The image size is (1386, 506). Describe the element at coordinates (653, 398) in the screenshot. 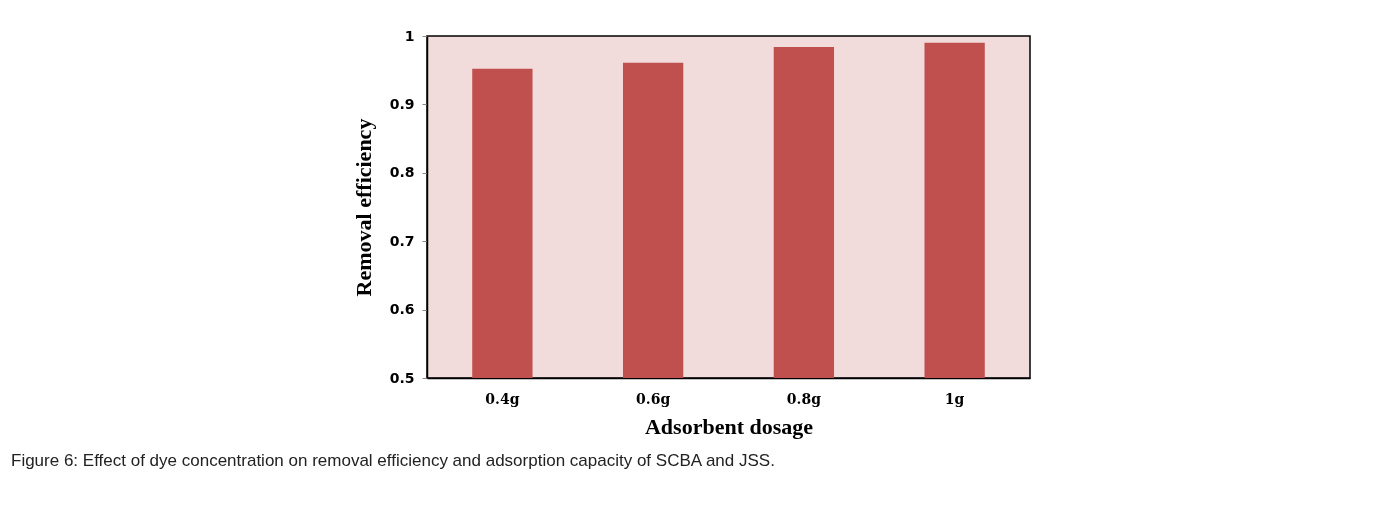

I see `x-tick-label: 0.6g` at that location.